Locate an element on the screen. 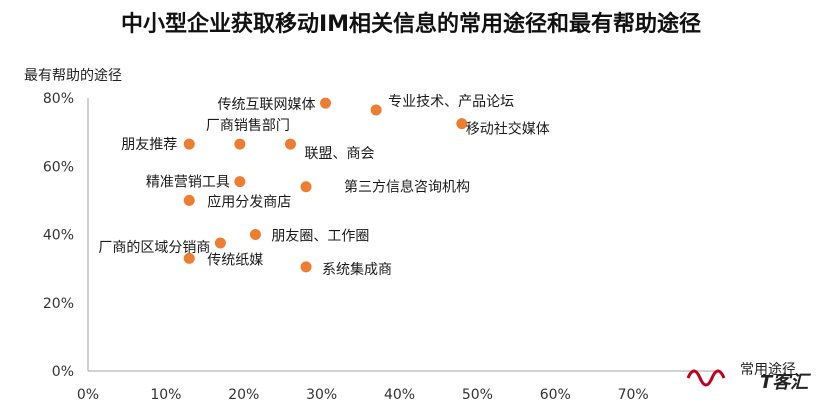 The image size is (823, 414). data-point-label: 移动社交媒体 is located at coordinates (508, 129).